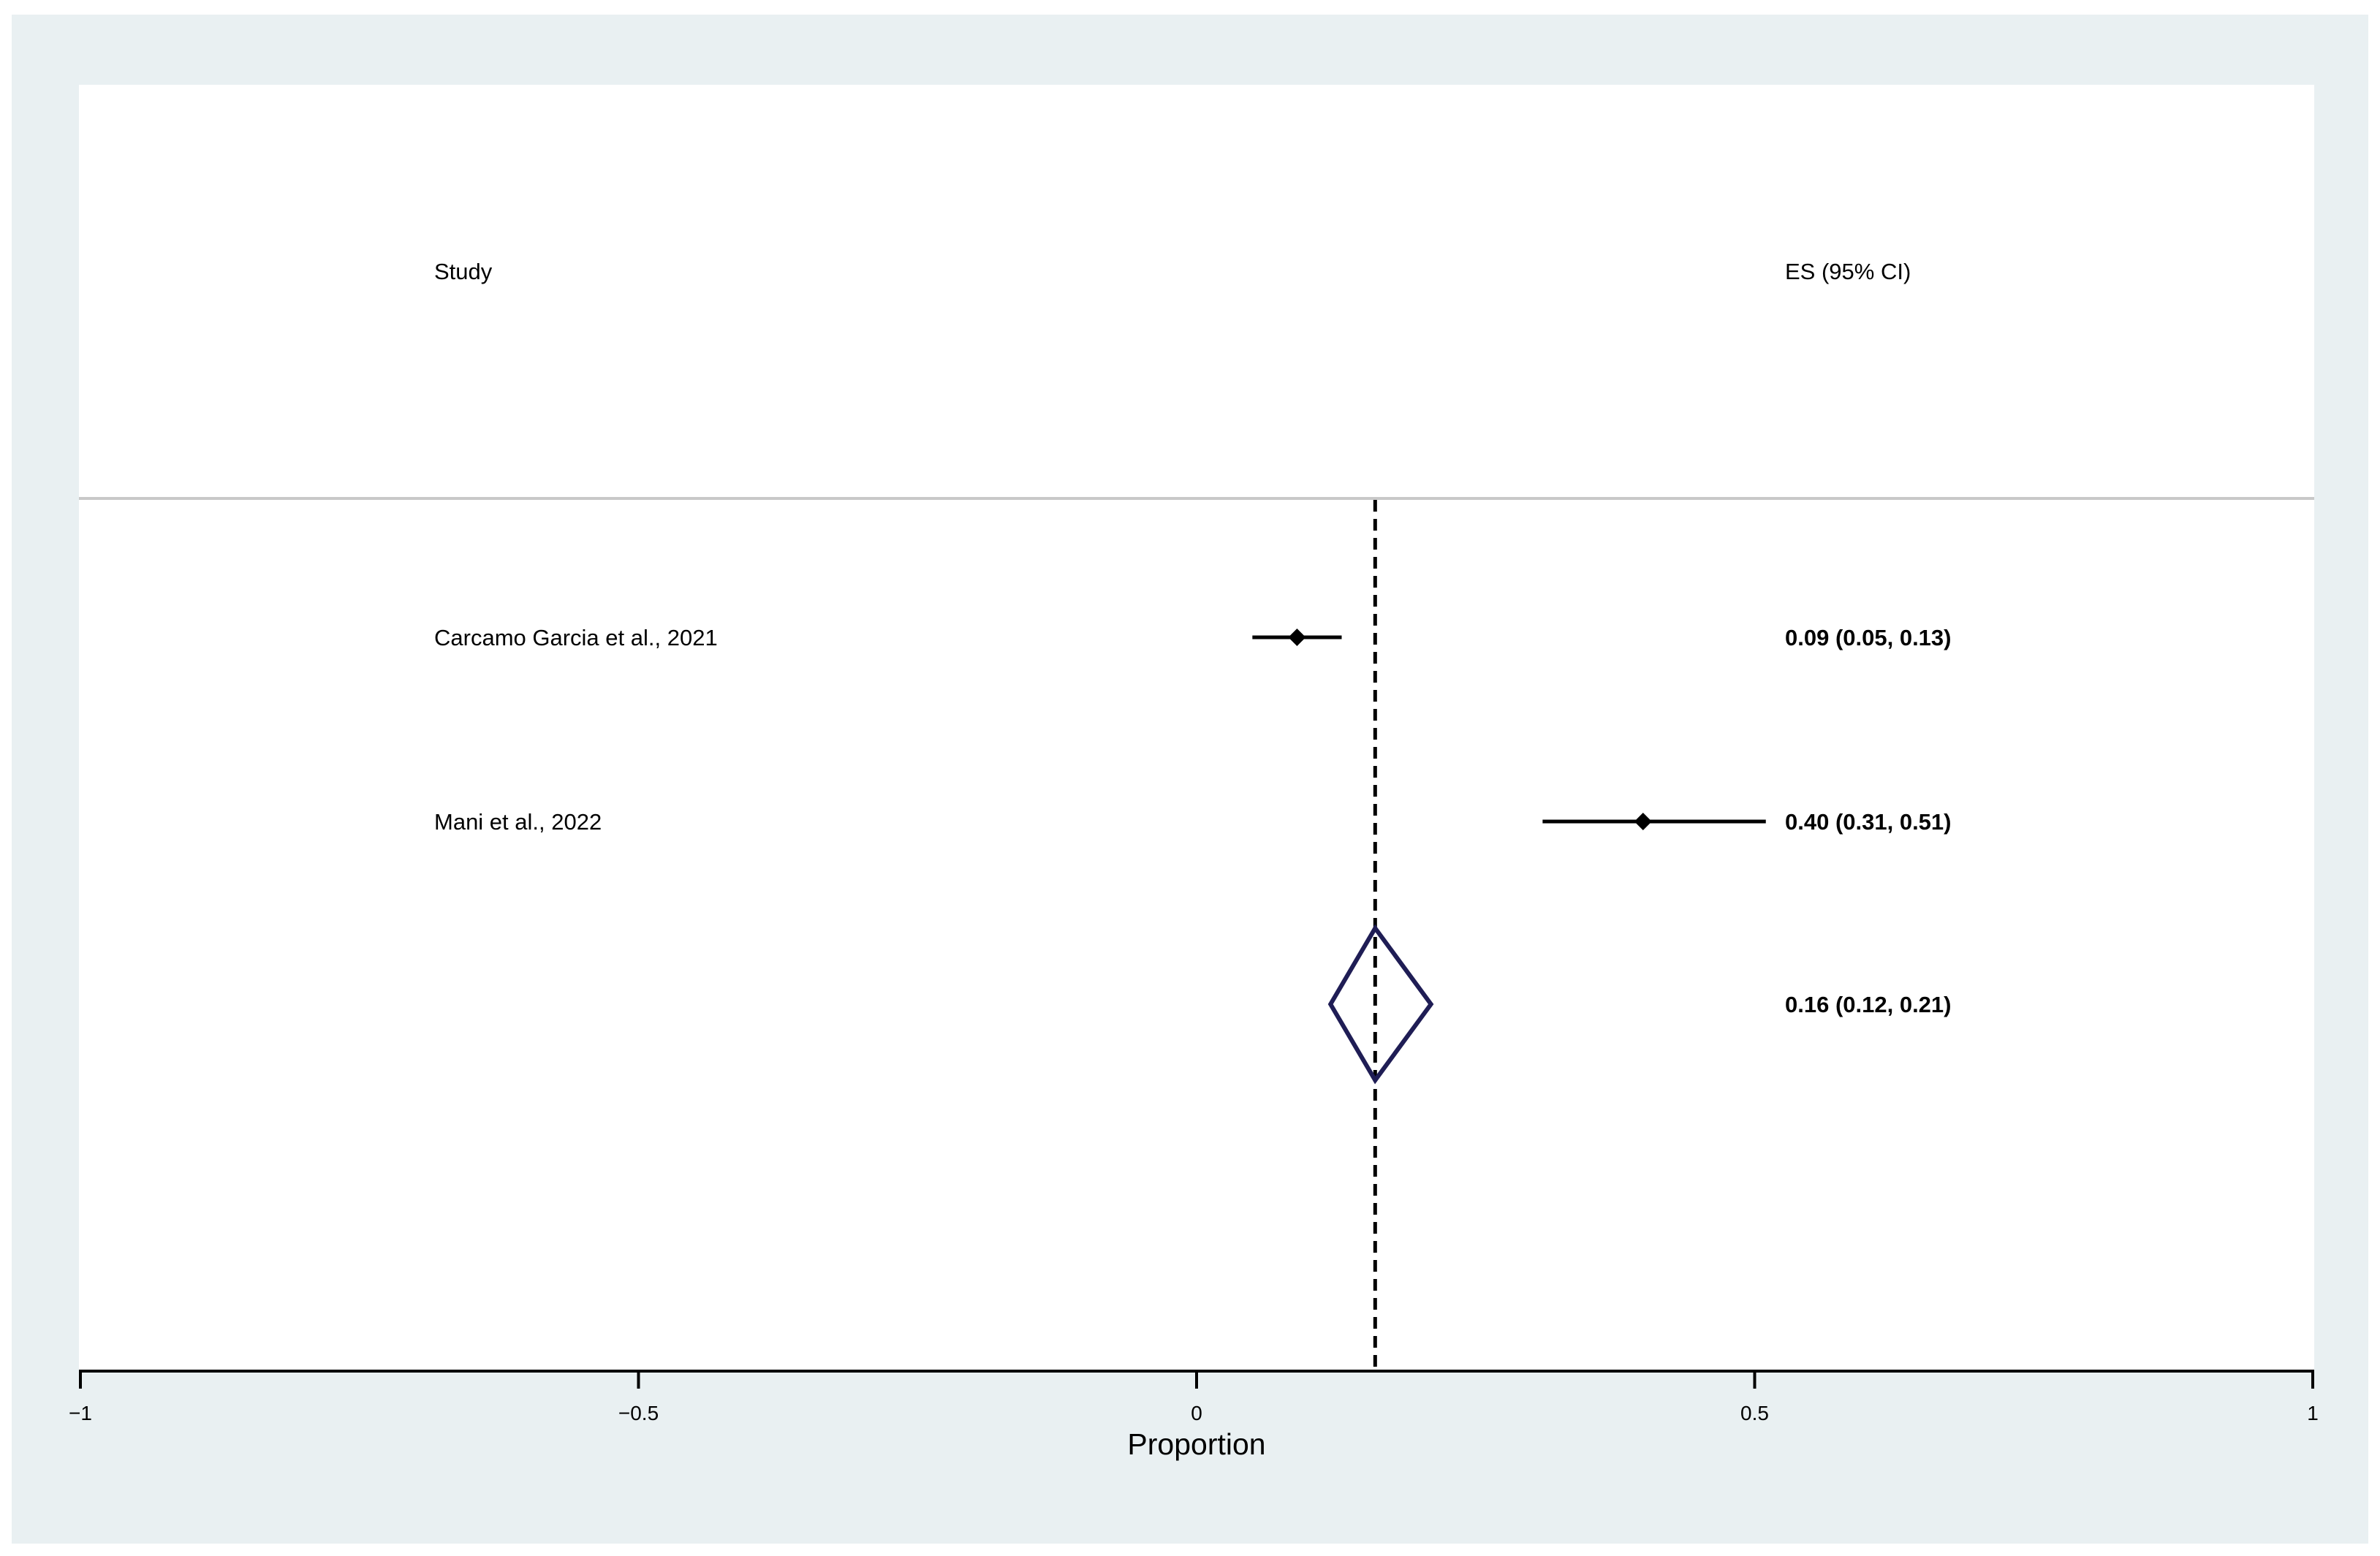 Image resolution: width=2380 pixels, height=1556 pixels. What do you see at coordinates (1848, 272) in the screenshot?
I see `es-column-header: ES (95% CI)` at bounding box center [1848, 272].